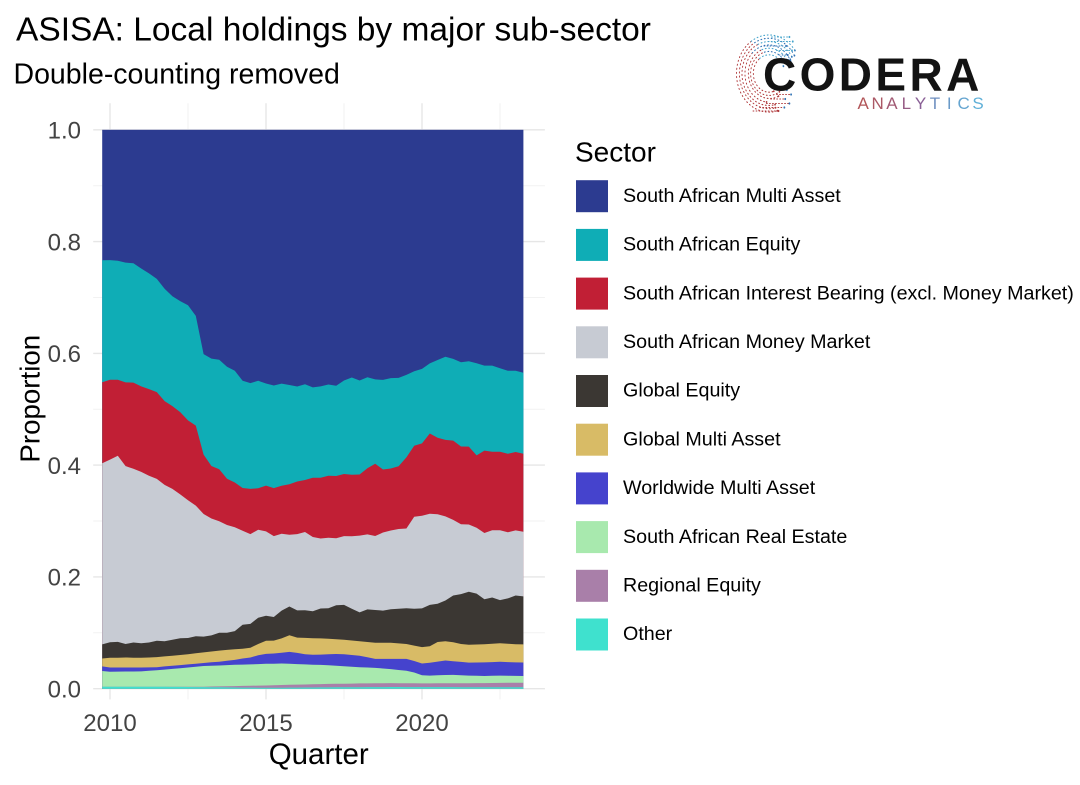 This screenshot has height=785, width=1080. Describe the element at coordinates (964, 103) in the screenshot. I see `svg-text: C` at that location.